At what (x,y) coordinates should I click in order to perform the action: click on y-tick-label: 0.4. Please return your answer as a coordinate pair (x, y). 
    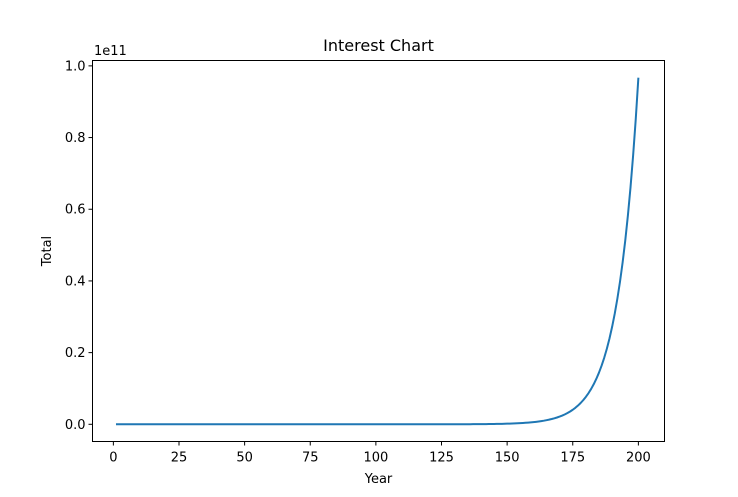
    Looking at the image, I should click on (75, 281).